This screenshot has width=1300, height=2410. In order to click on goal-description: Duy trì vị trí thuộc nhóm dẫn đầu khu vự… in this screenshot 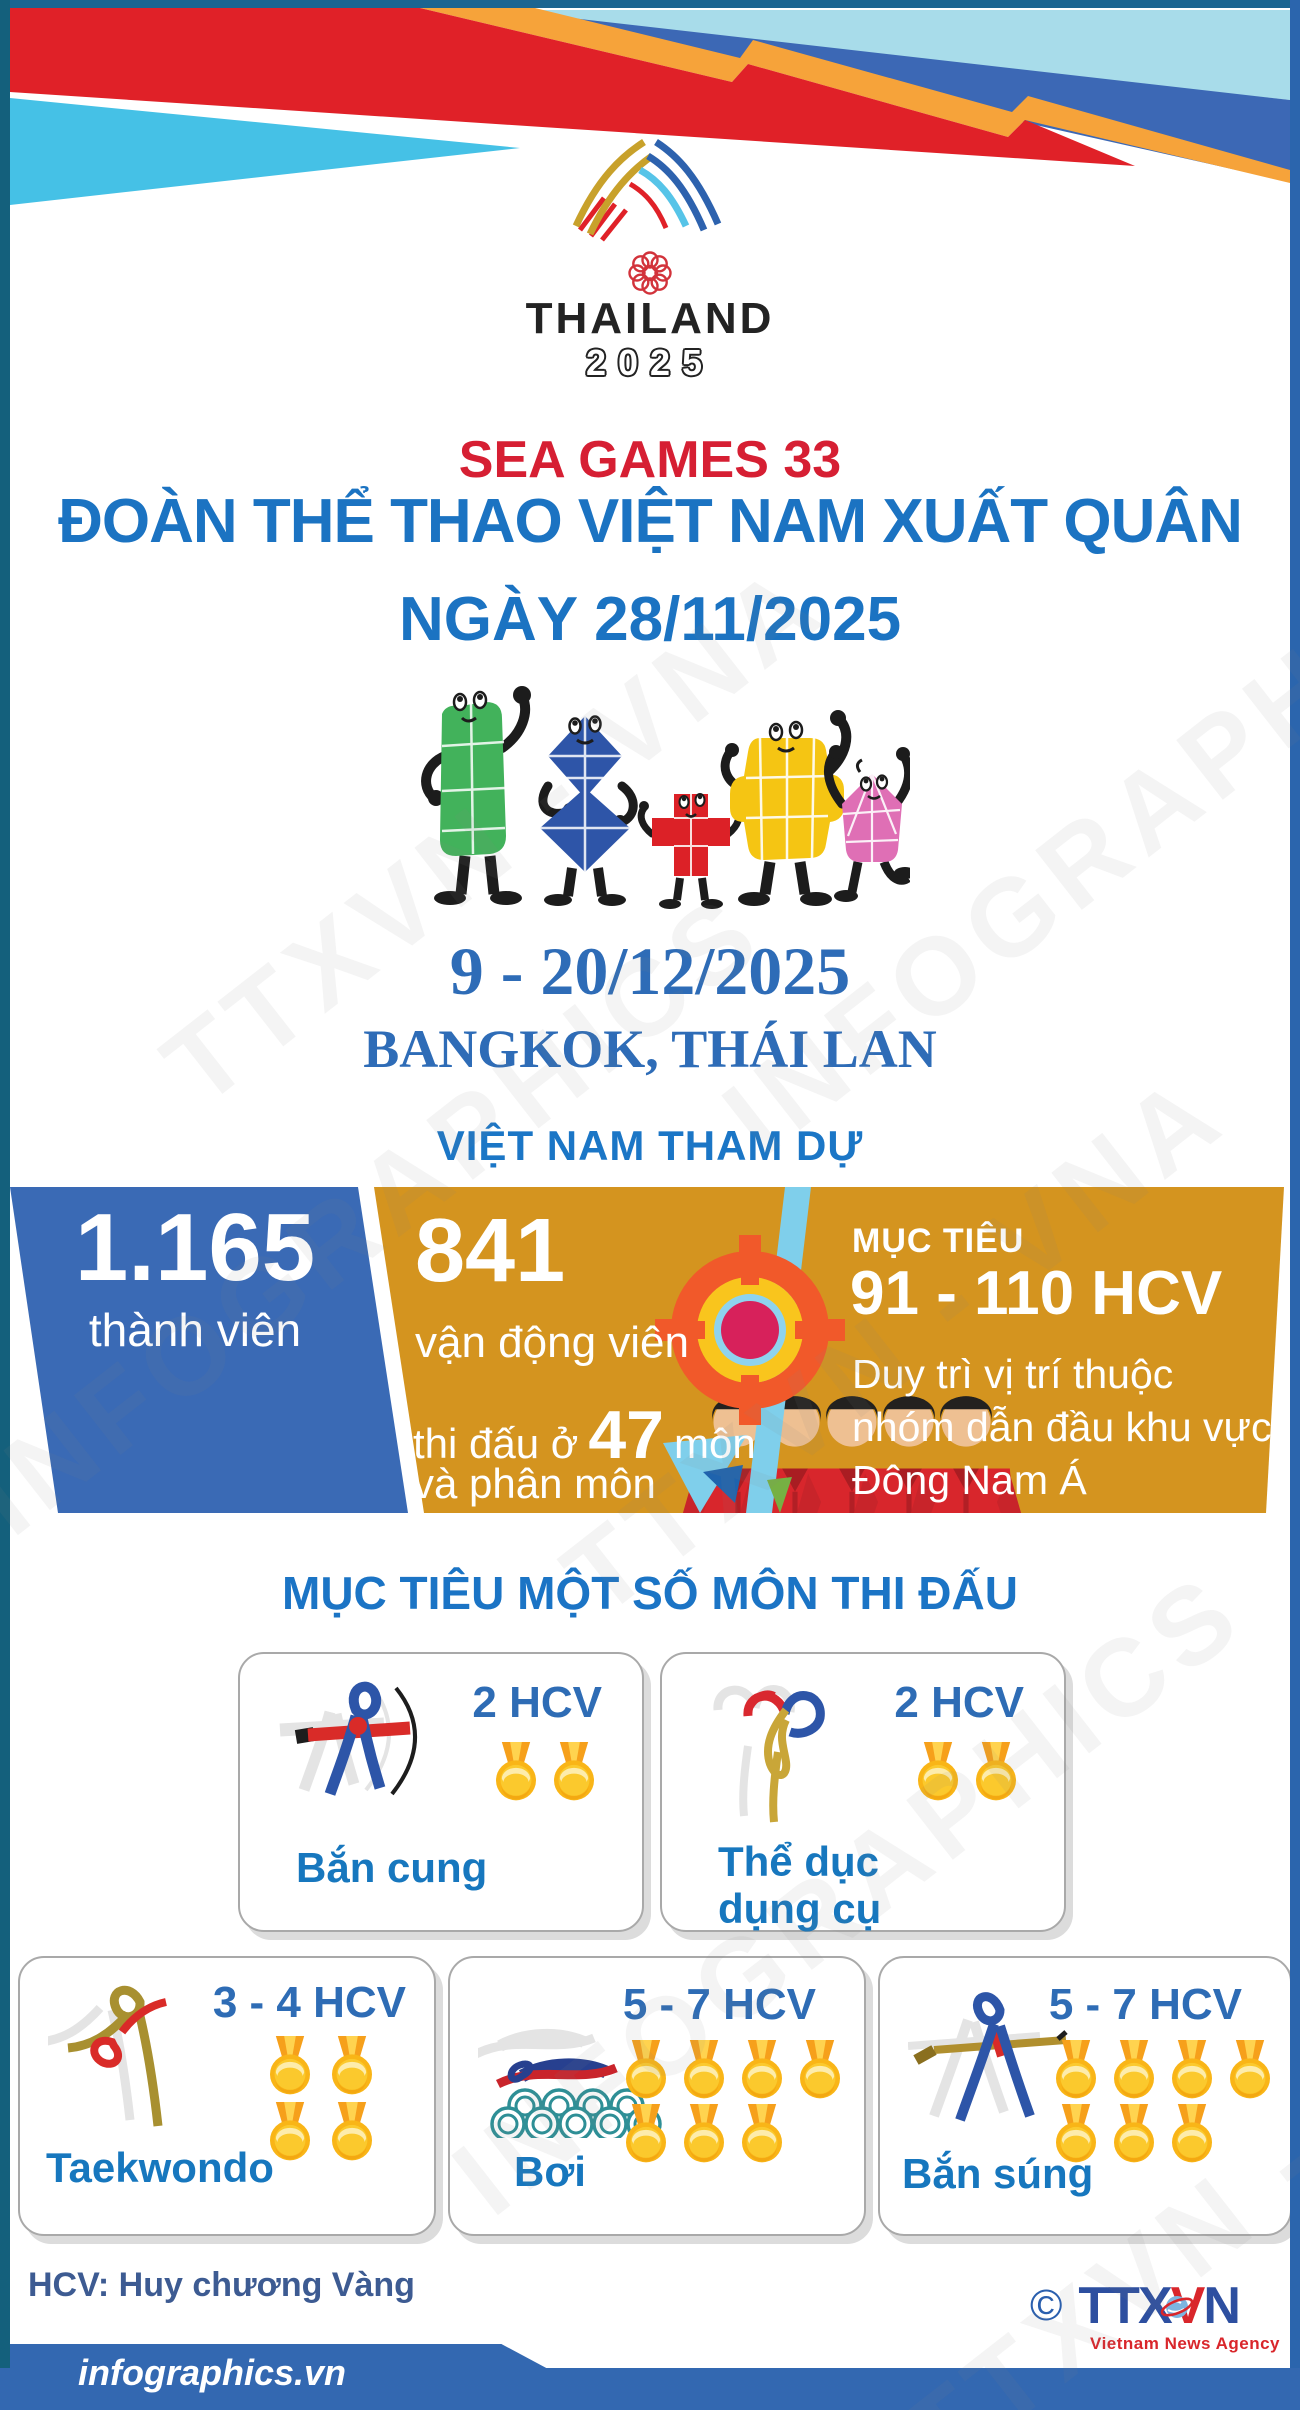, I will do `click(1062, 1427)`.